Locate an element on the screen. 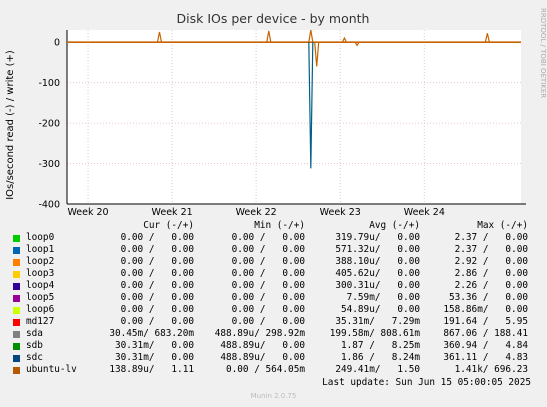 Image resolution: width=547 pixels, height=407 pixels. legend-name: loop0 is located at coordinates (40, 237).